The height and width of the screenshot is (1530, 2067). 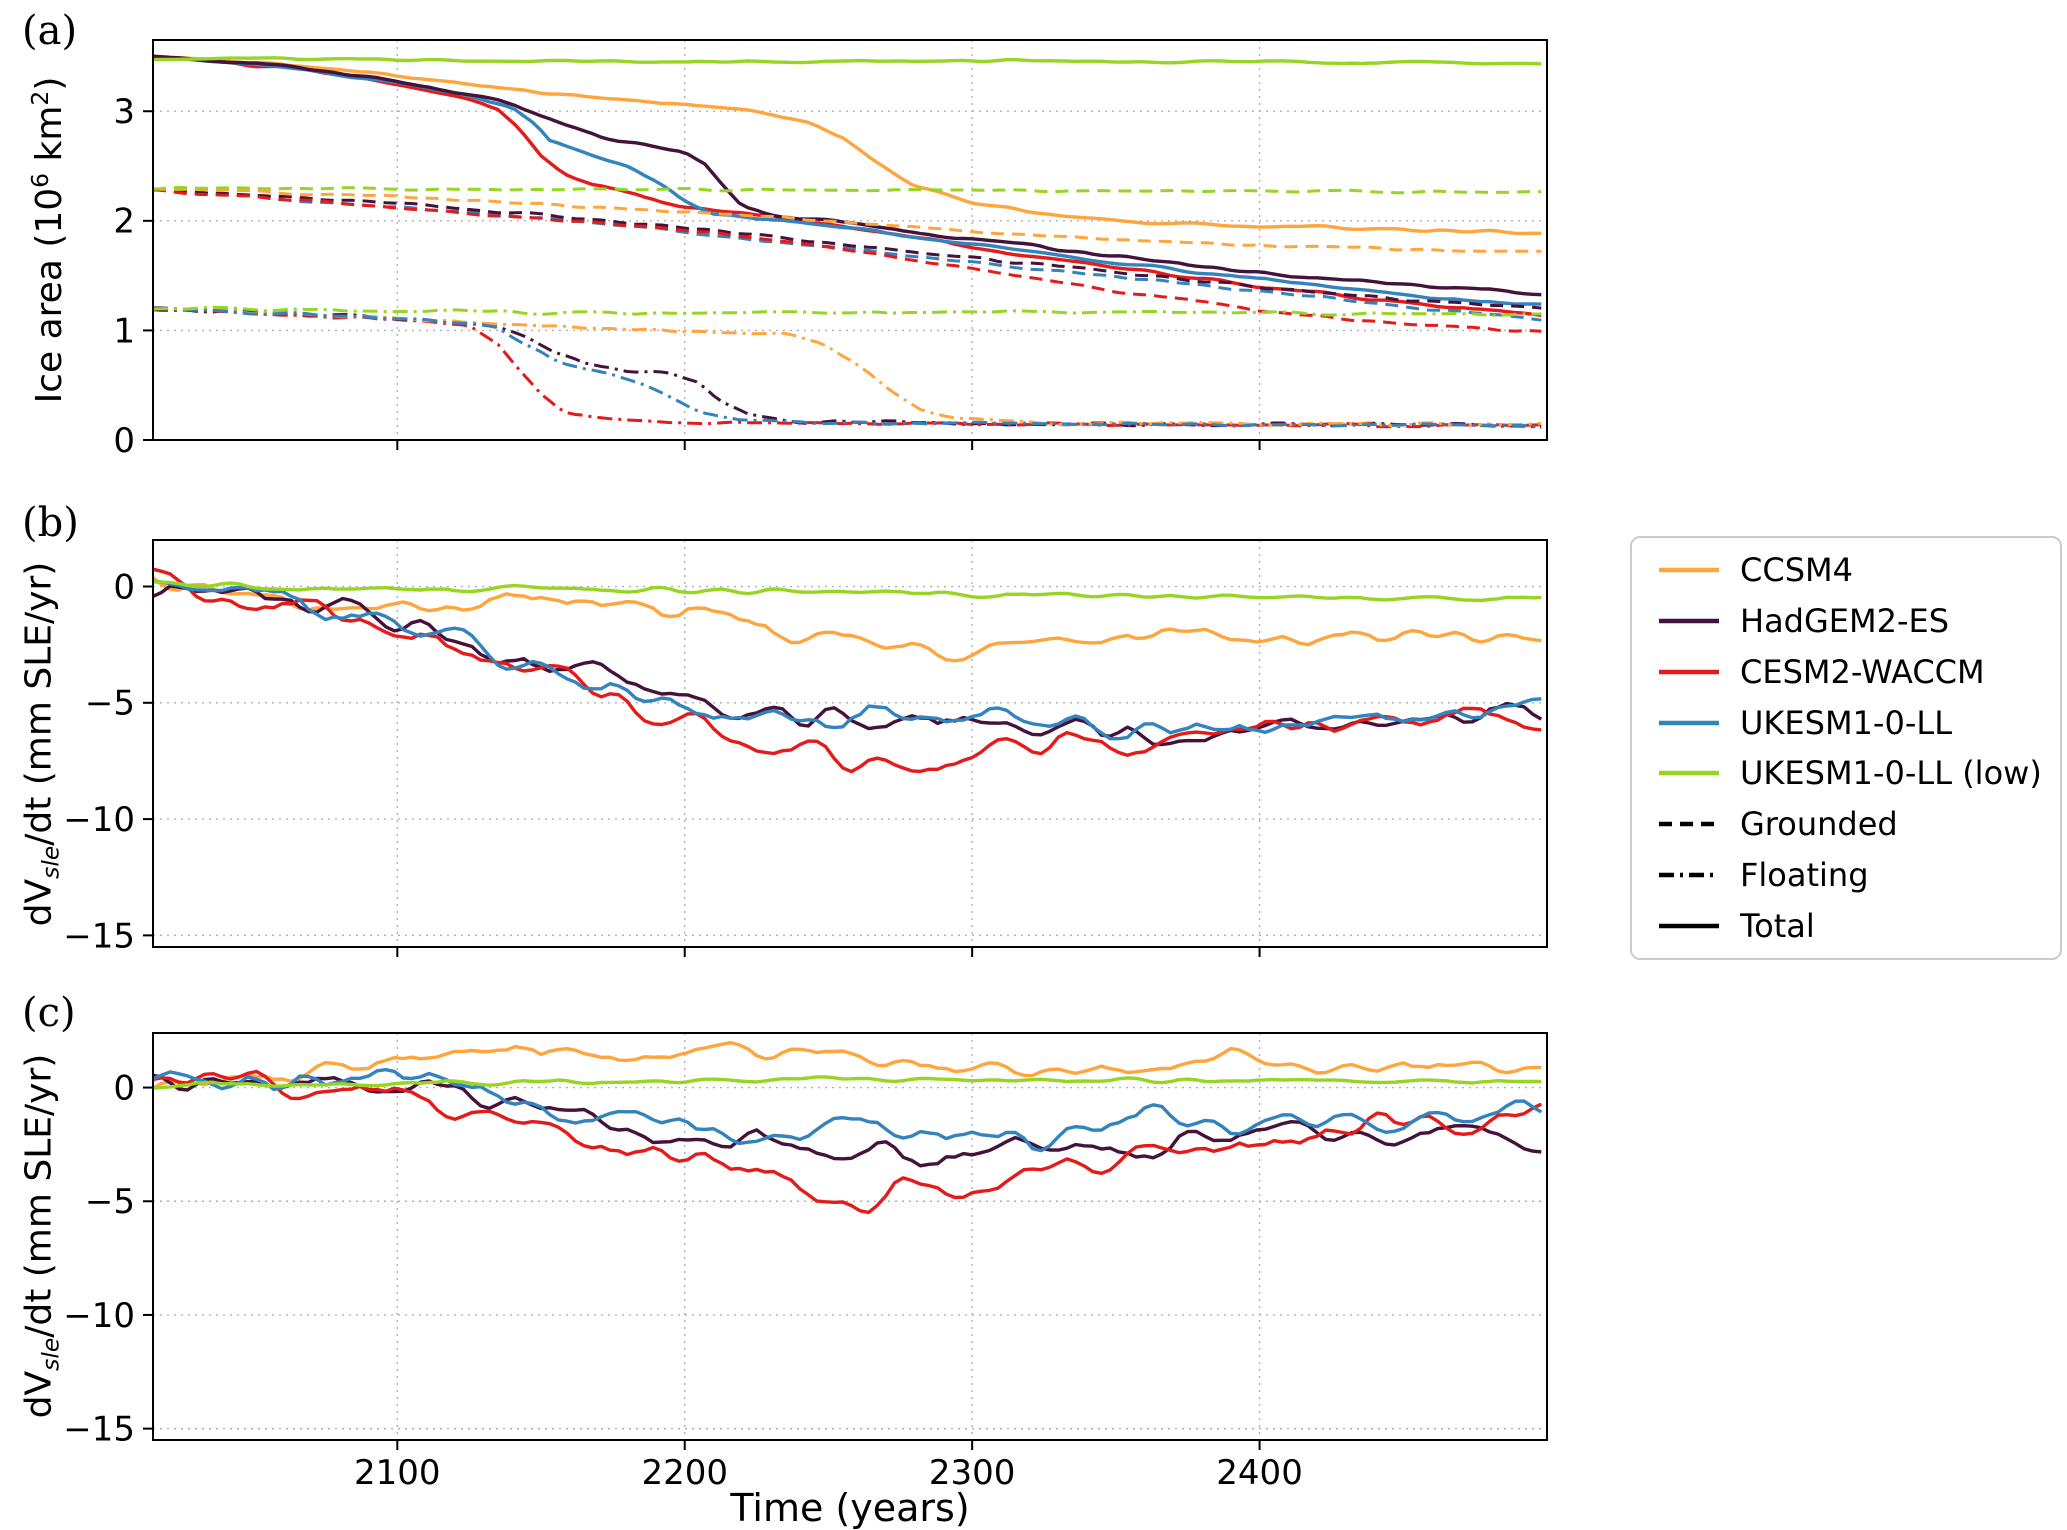 What do you see at coordinates (50, 1354) in the screenshot?
I see `ylabel-c-sub: sle` at bounding box center [50, 1354].